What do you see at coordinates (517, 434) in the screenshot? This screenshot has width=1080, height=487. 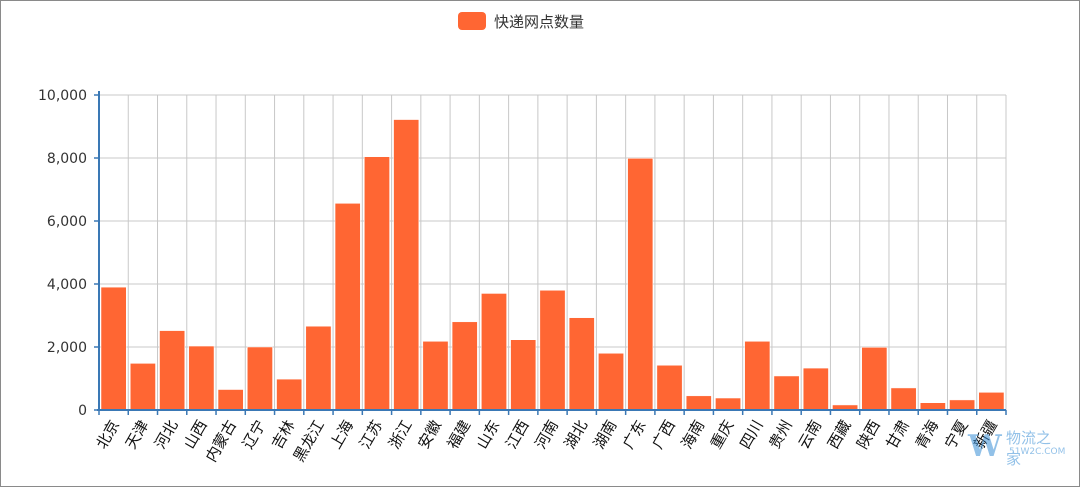 I see `x-category-label: 江西` at bounding box center [517, 434].